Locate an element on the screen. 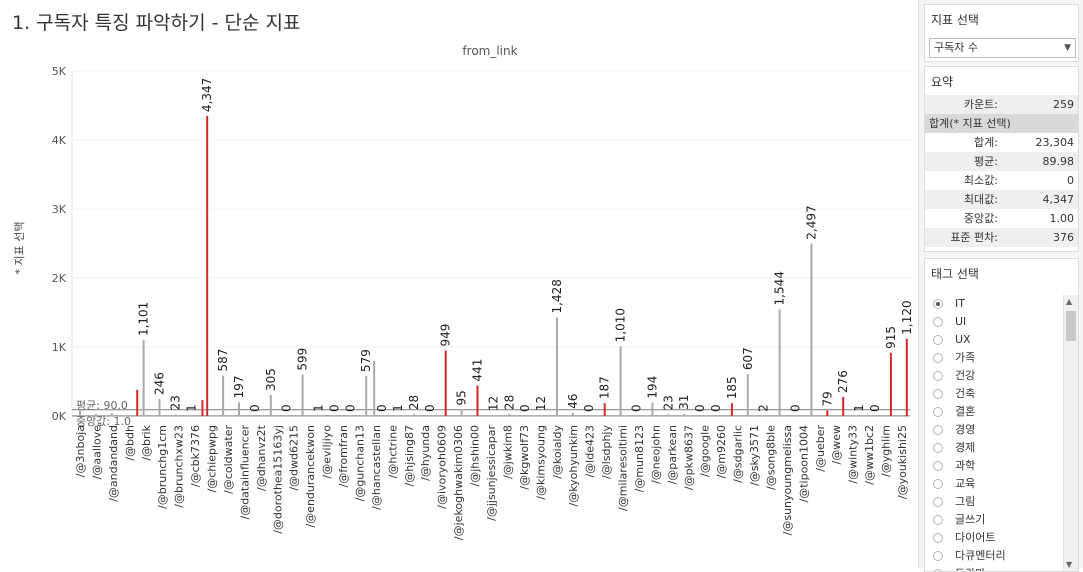 The height and width of the screenshot is (572, 1083). bar-data-label: 1 is located at coordinates (859, 408).